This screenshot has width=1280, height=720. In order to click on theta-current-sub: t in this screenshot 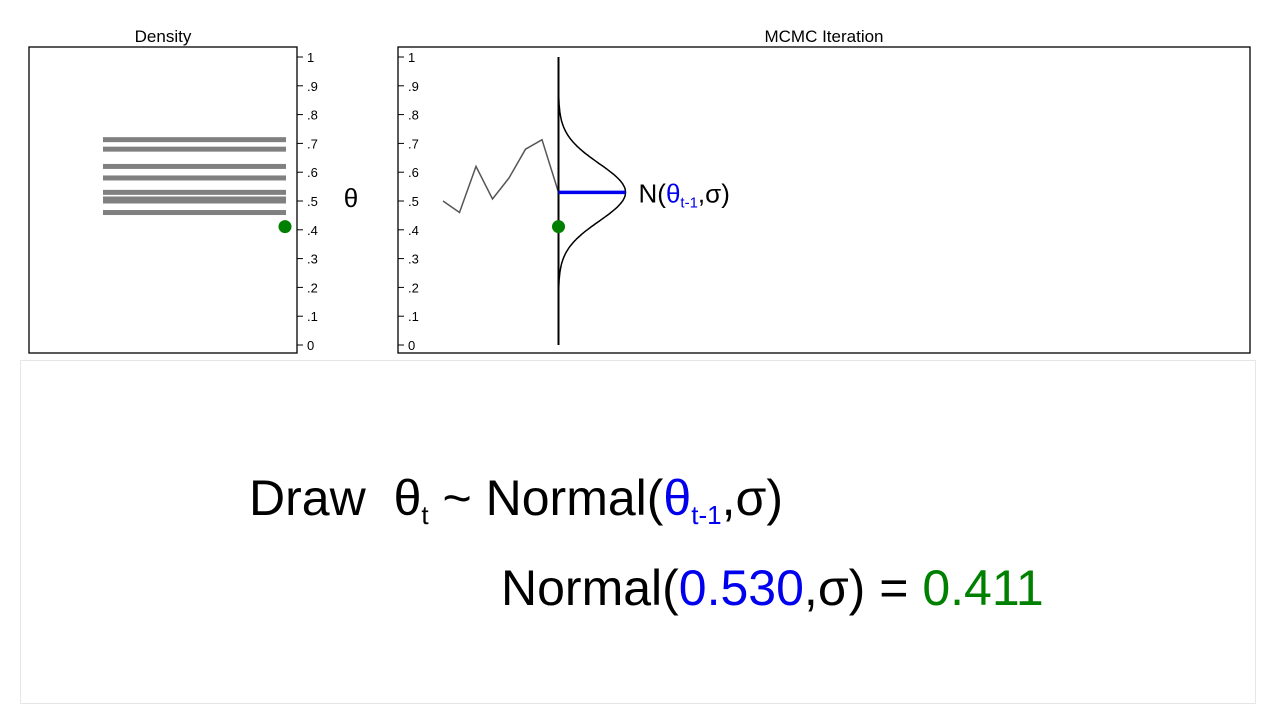, I will do `click(425, 515)`.